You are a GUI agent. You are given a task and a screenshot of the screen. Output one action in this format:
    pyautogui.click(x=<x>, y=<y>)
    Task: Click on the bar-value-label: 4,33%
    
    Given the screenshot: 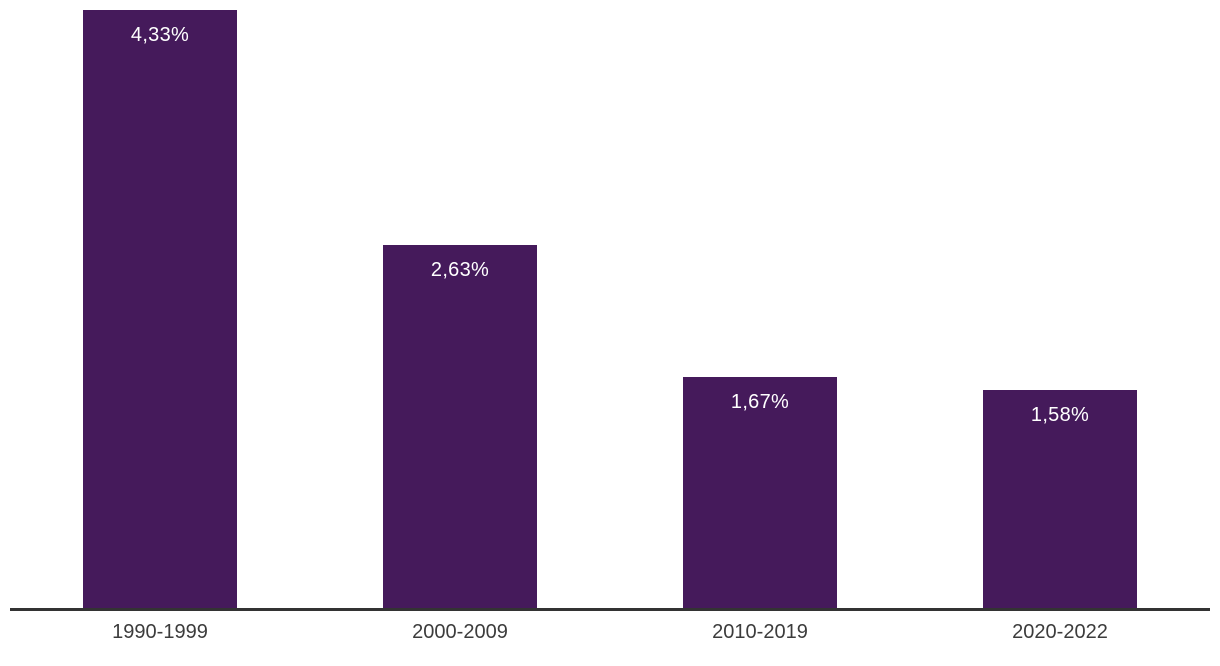 What is the action you would take?
    pyautogui.click(x=160, y=35)
    